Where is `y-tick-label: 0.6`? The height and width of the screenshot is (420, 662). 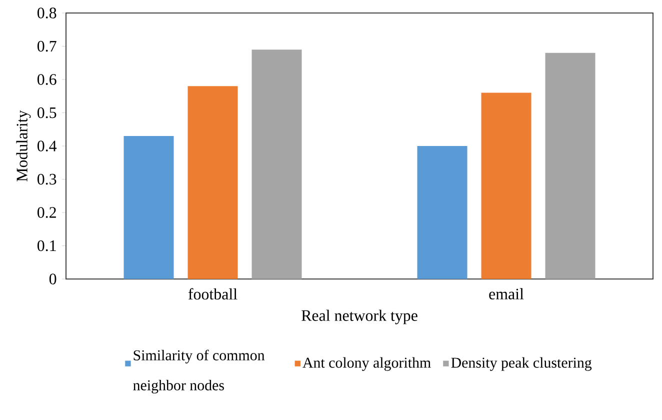 y-tick-label: 0.6 is located at coordinates (47, 79).